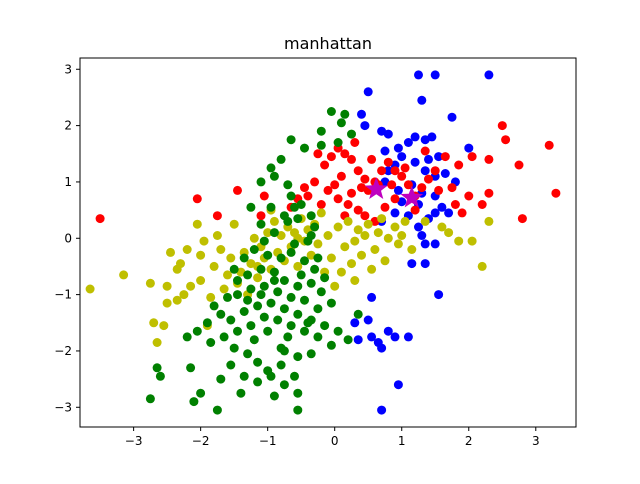 The image size is (640, 484). I want to click on y-tick-label: −3, so click(63, 407).